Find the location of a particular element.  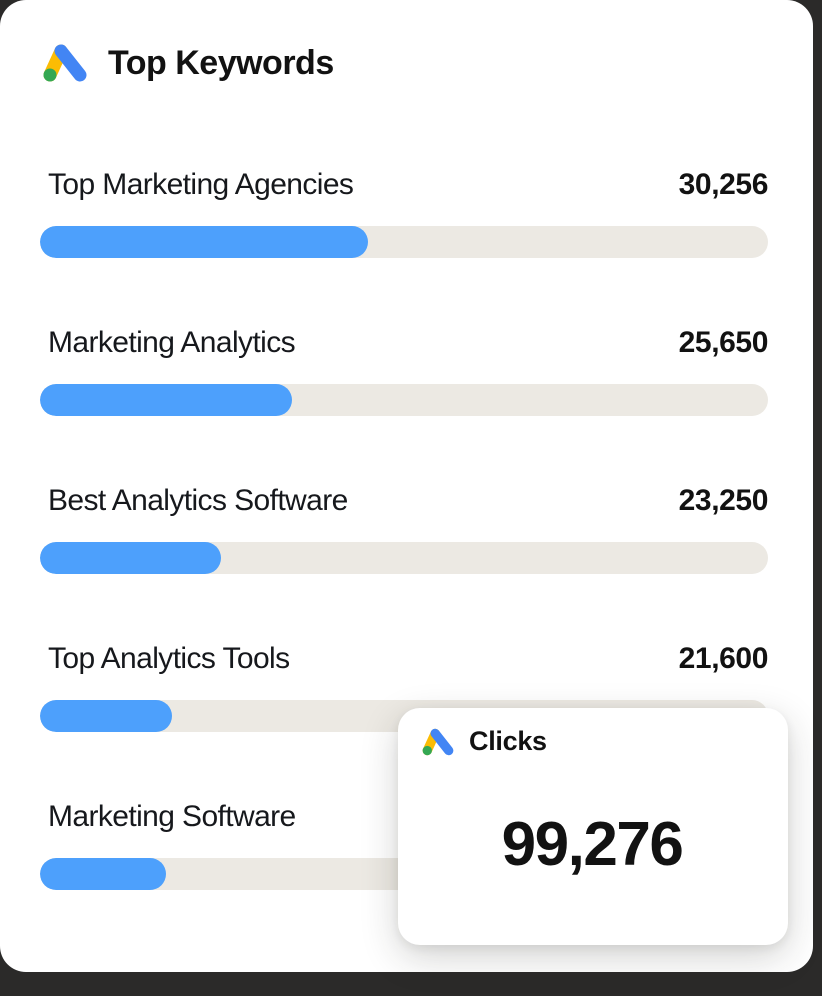

keyword-row: Top Marketing Agencies 30,256 is located at coordinates (404, 213).